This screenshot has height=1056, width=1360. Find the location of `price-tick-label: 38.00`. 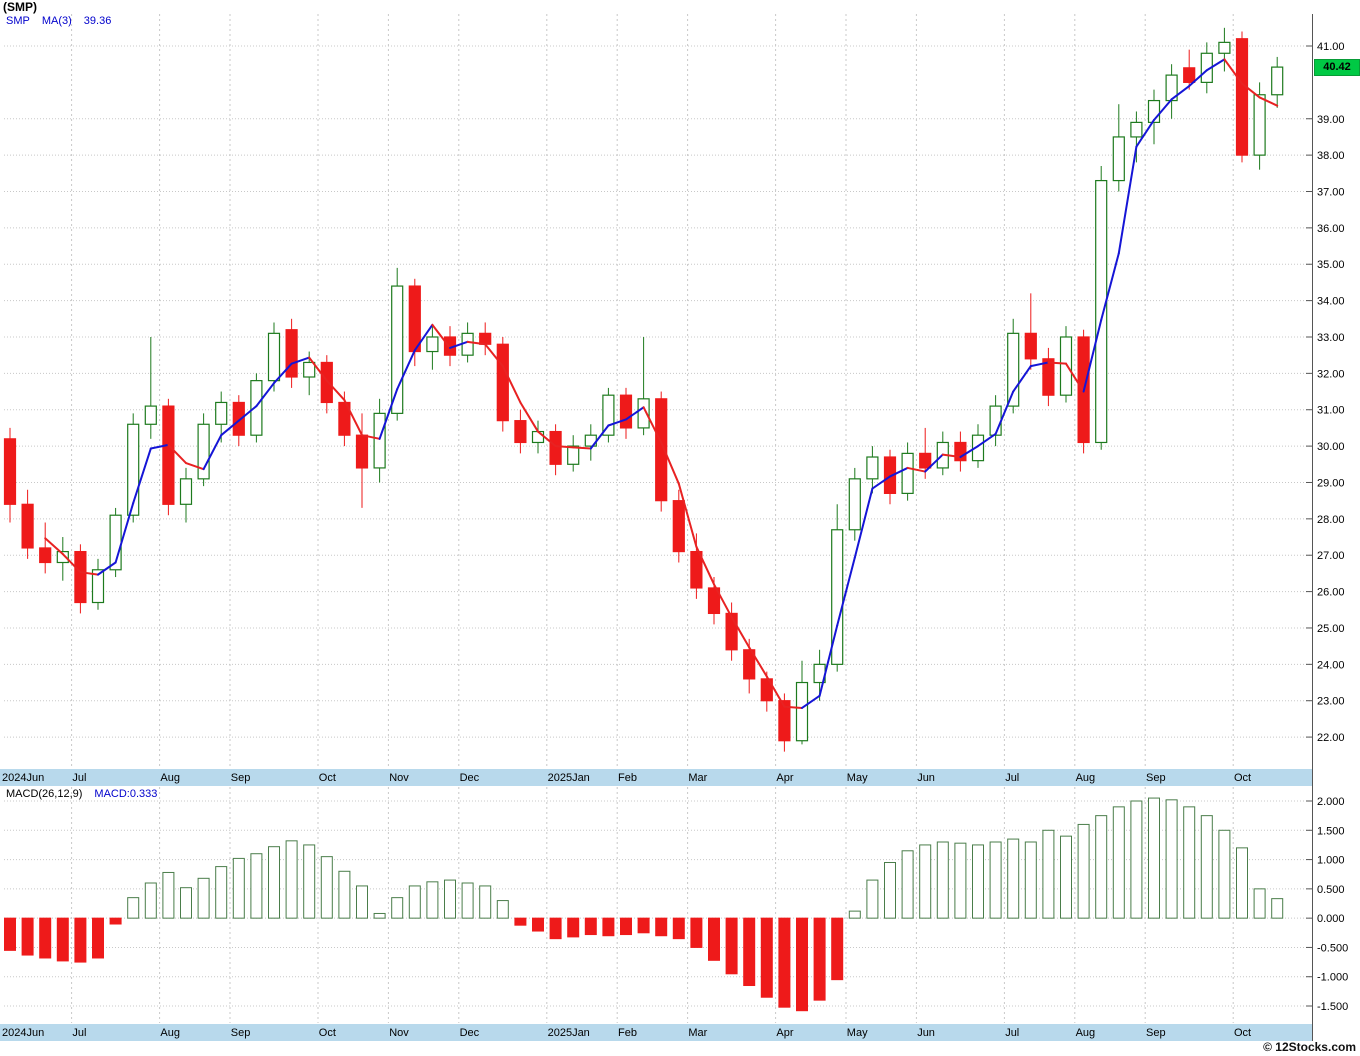

price-tick-label: 38.00 is located at coordinates (1331, 156).